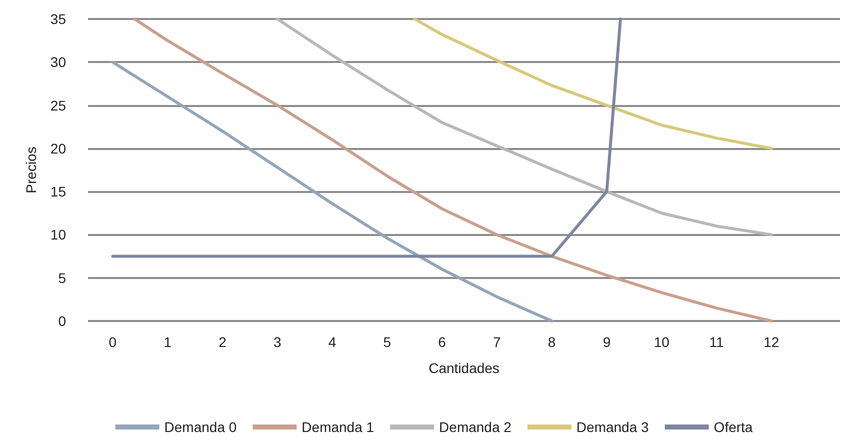 The width and height of the screenshot is (868, 443). I want to click on x-tick-label: 0, so click(112, 342).